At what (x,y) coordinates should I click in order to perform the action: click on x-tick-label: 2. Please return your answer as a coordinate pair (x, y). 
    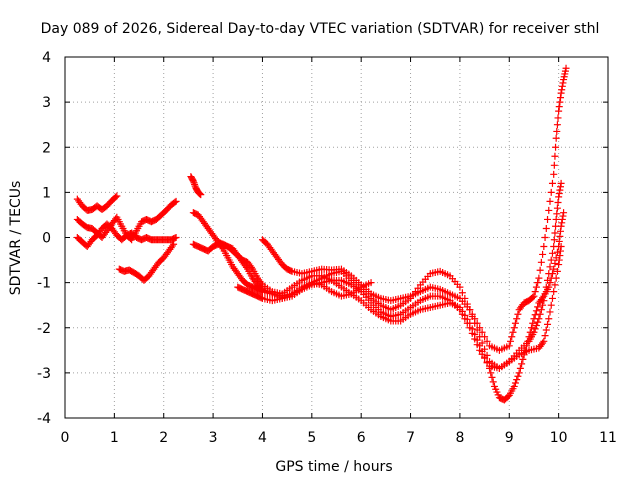
    Looking at the image, I should click on (163, 438).